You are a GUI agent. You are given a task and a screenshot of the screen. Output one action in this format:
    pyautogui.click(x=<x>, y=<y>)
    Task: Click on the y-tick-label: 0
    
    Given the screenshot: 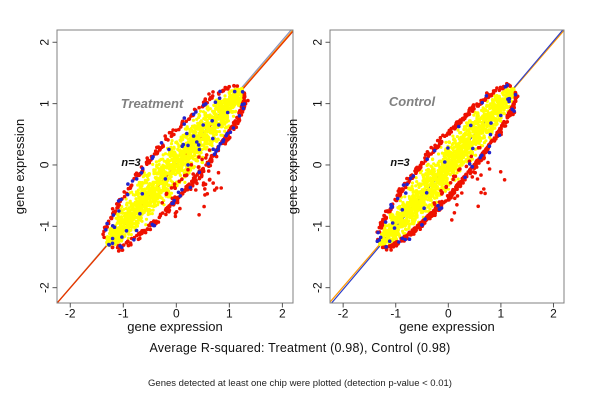 What is the action you would take?
    pyautogui.click(x=318, y=164)
    